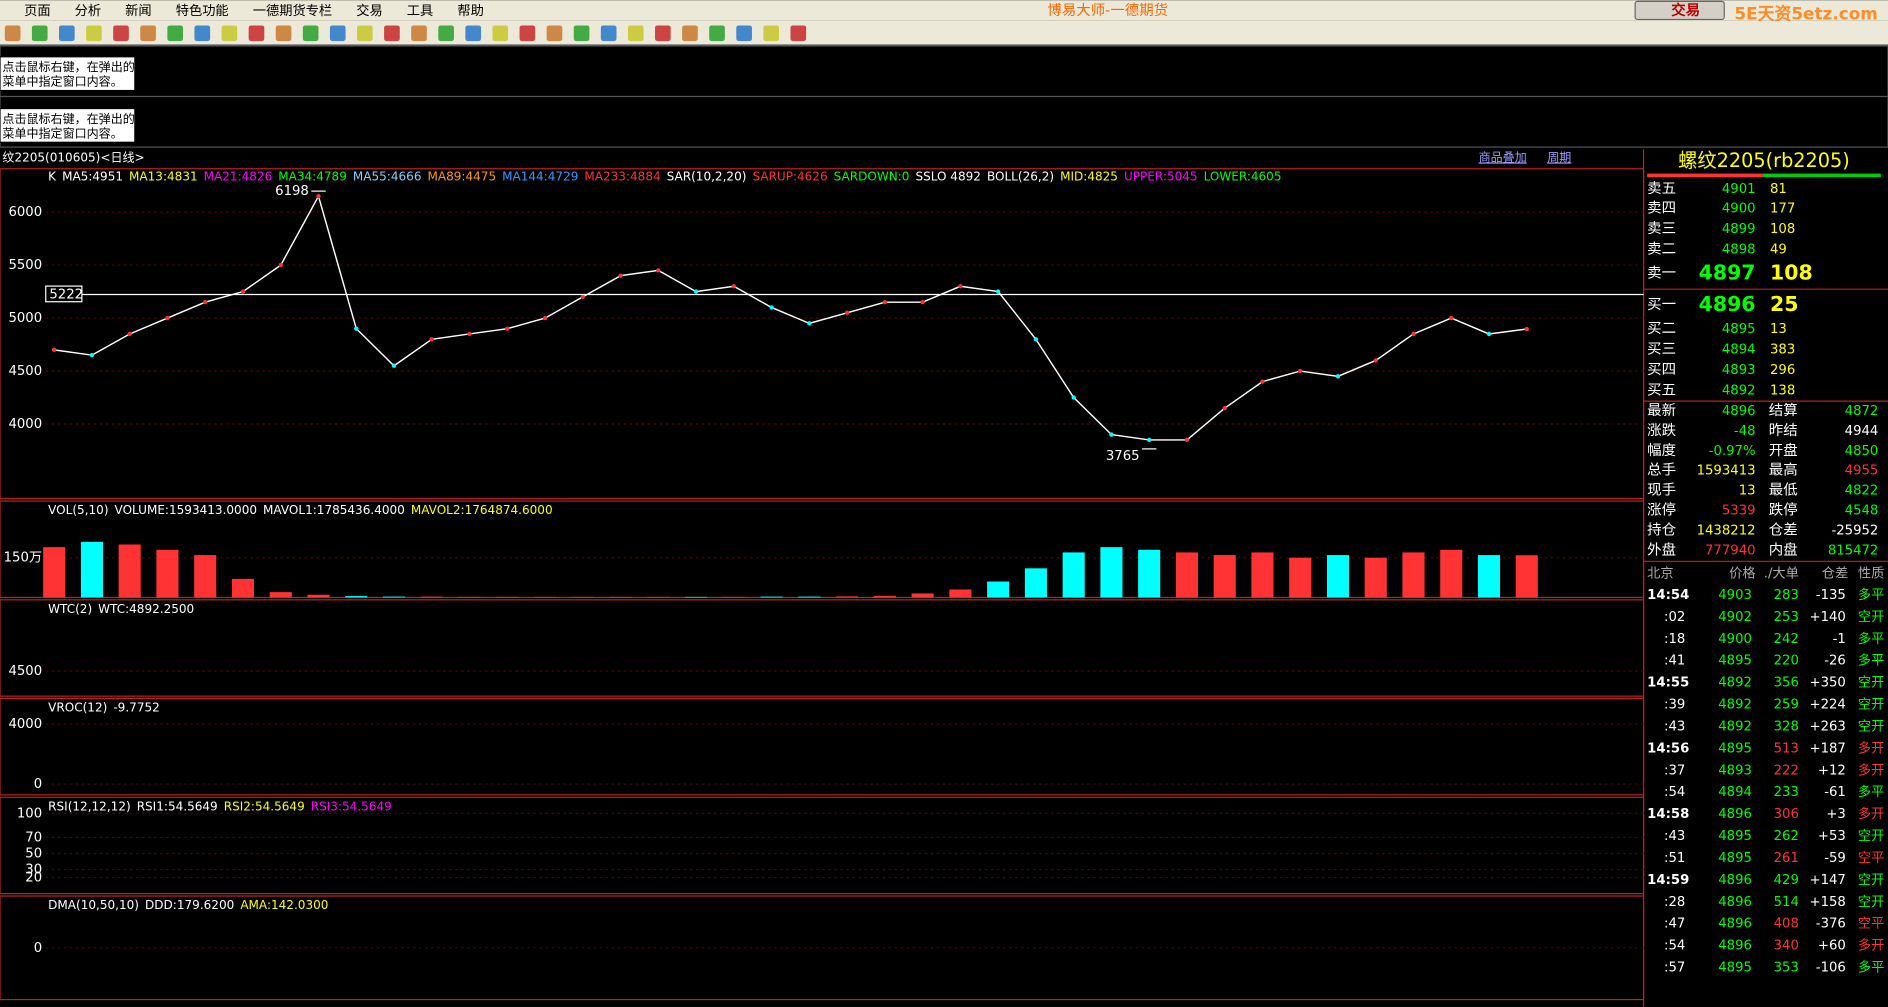  I want to click on menu-item: 页面, so click(37, 11).